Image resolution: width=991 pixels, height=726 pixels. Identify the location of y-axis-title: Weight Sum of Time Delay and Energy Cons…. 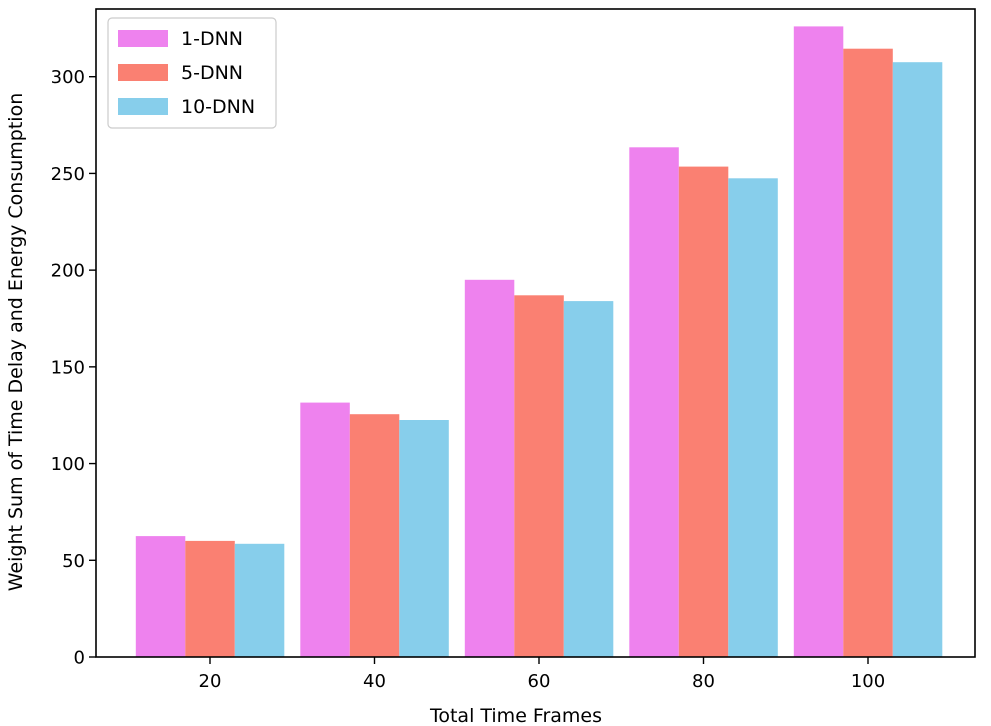
(16, 342).